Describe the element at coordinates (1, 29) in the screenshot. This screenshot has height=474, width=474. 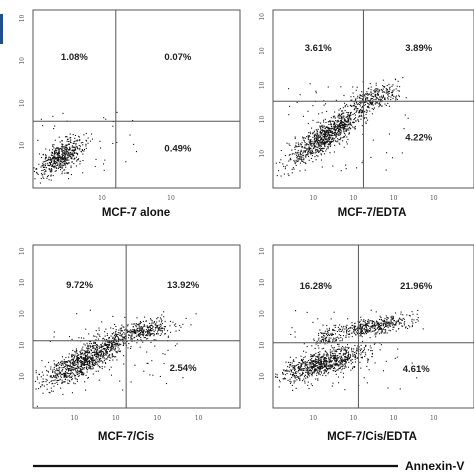
I see `edge-marker` at that location.